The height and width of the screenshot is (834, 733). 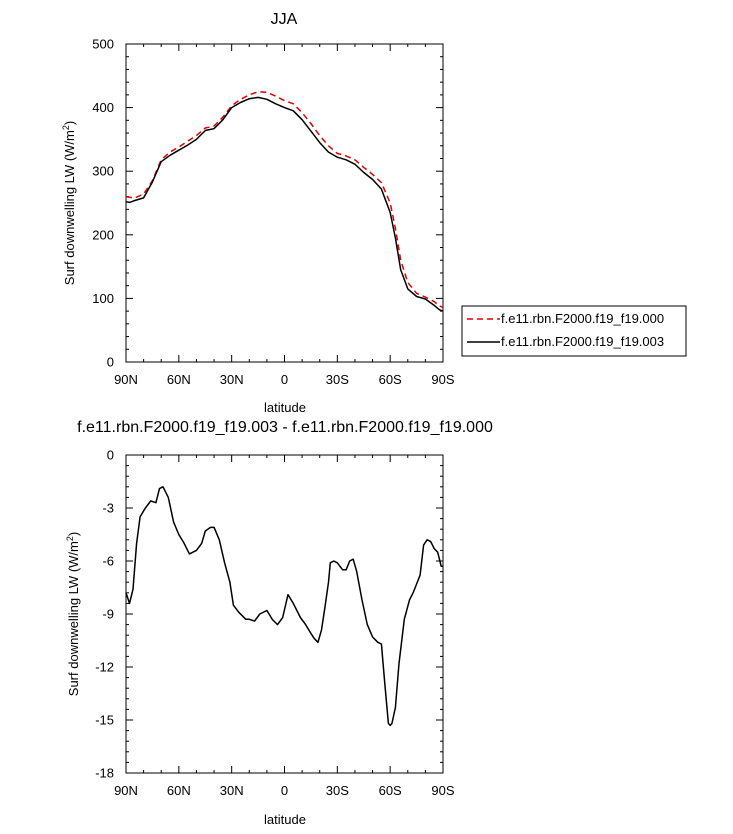 I want to click on top-ytick-label: 400, so click(x=103, y=107).